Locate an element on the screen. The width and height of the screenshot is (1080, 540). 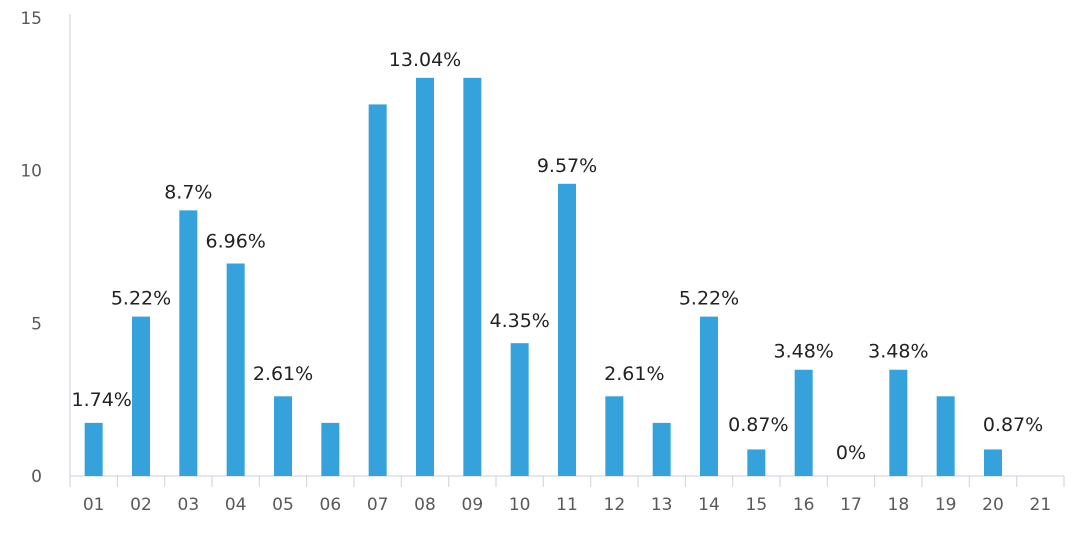
x-tick-label: 16 is located at coordinates (804, 505).